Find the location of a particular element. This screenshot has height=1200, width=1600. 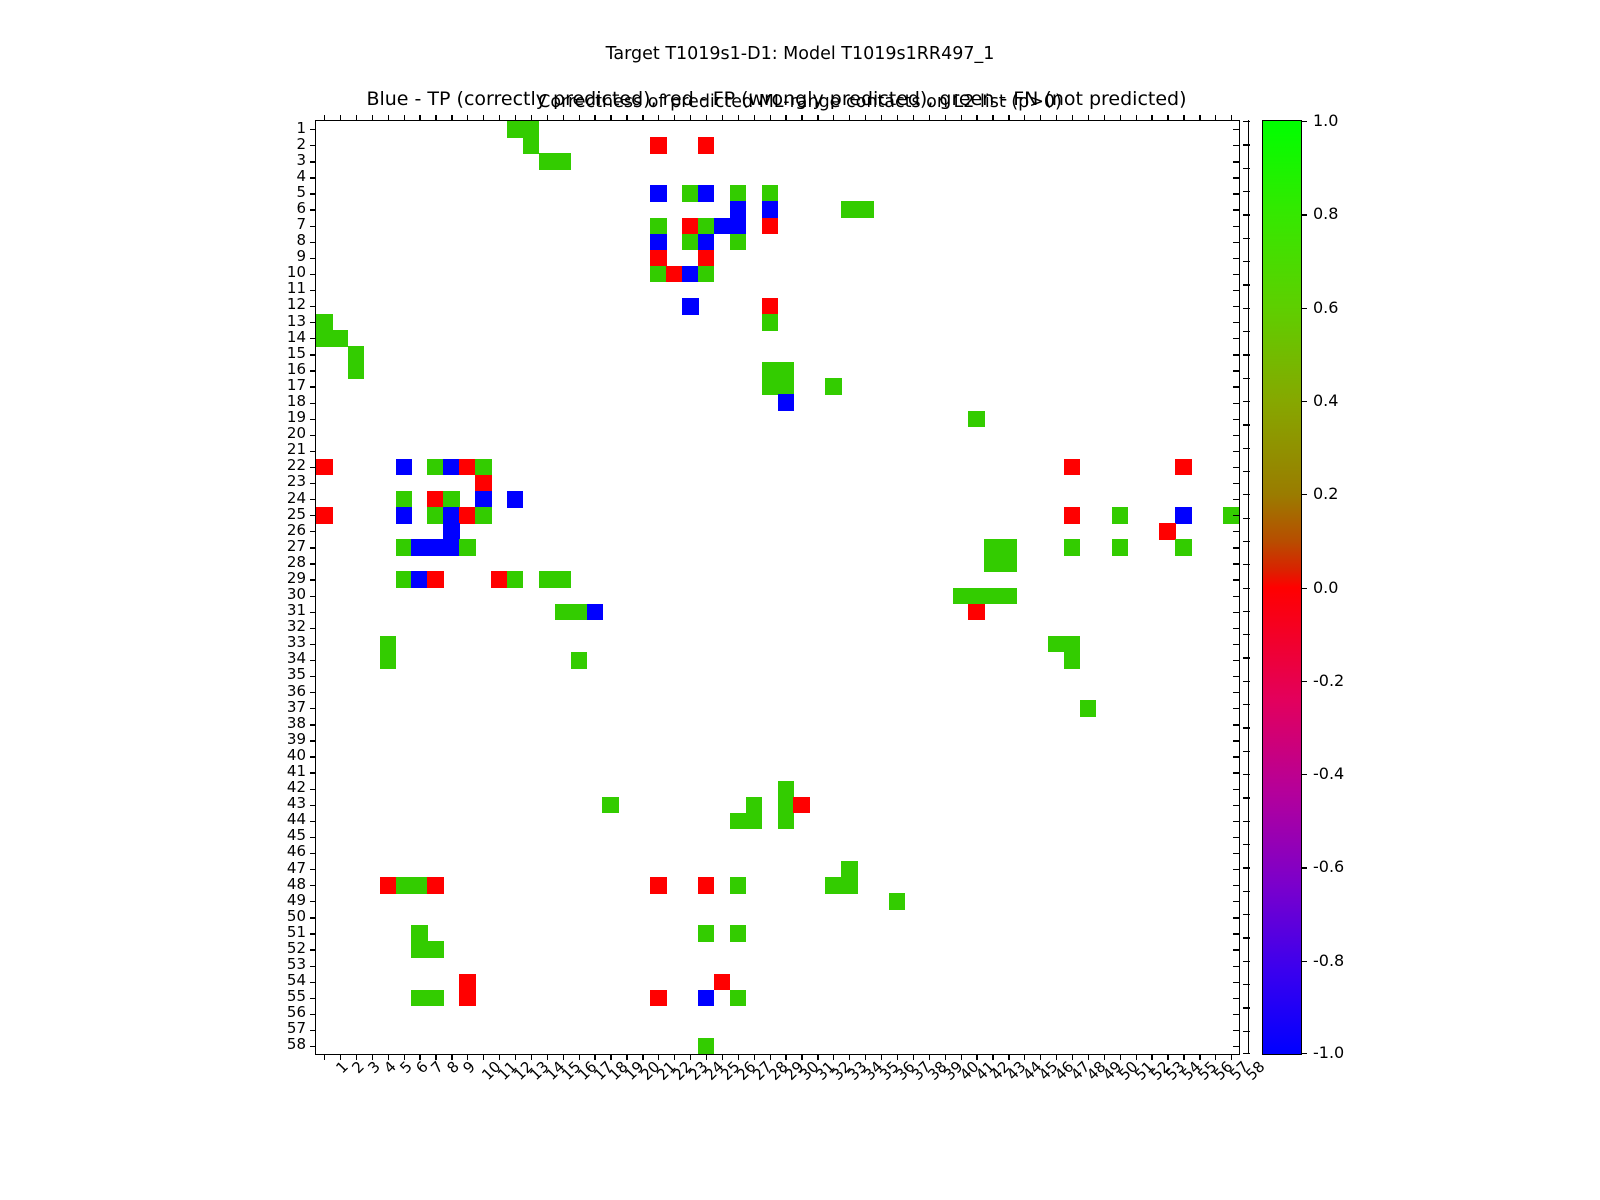

x-tick-label: 9 is located at coordinates (469, 1067).